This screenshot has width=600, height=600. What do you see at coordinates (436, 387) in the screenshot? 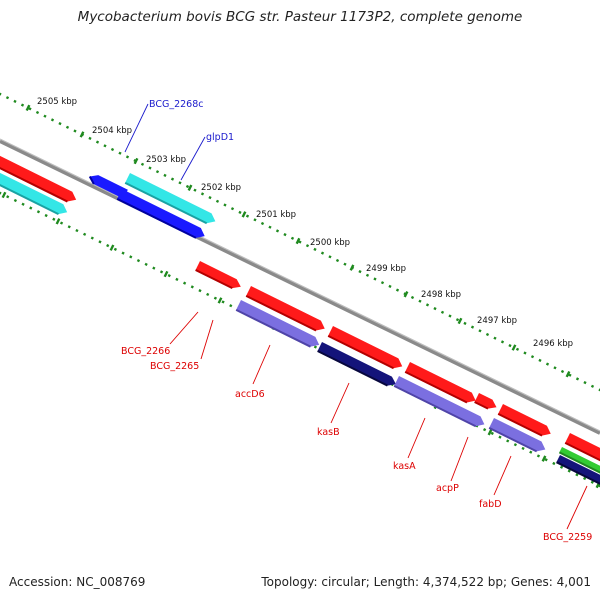
I see `feature-kasa-red-edge` at bounding box center [436, 387].